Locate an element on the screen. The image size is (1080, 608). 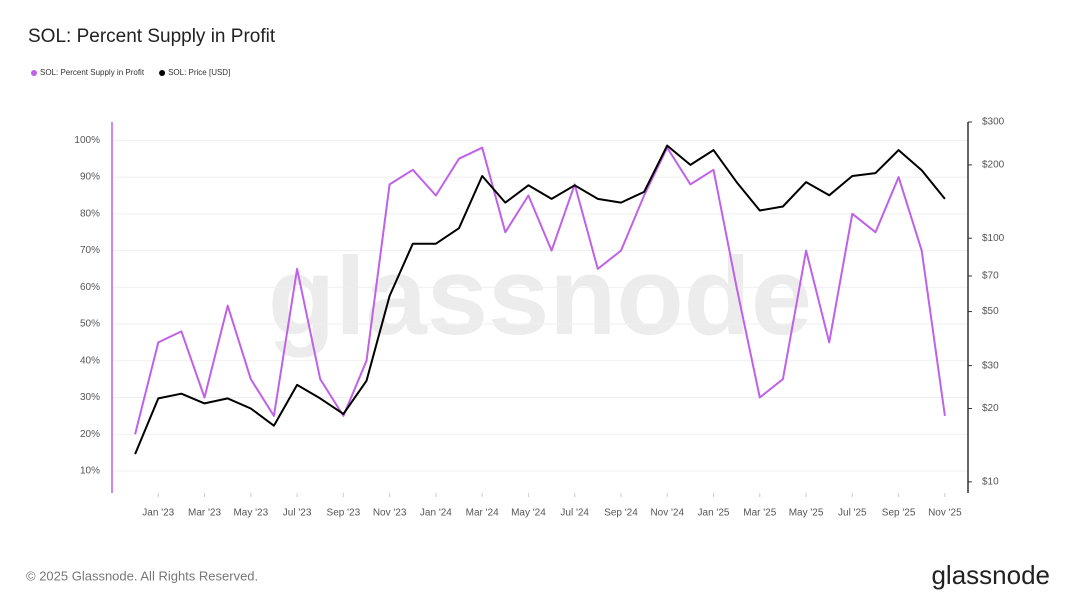
x-tick-label: Mar '23 is located at coordinates (204, 513).